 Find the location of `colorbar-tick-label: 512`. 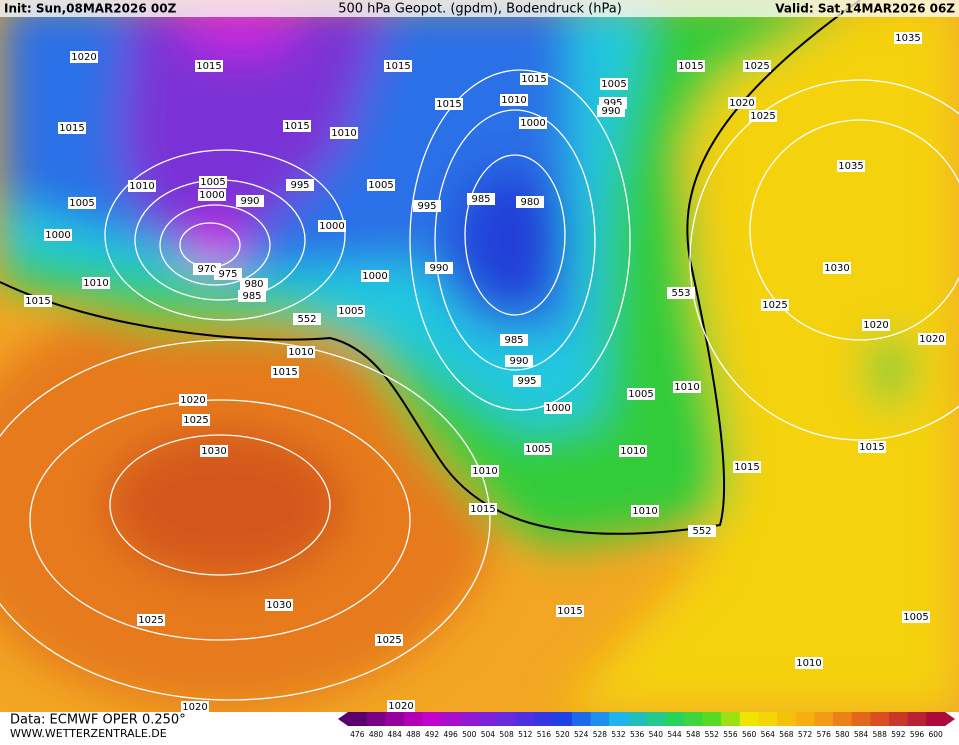

colorbar-tick-label: 512 is located at coordinates (525, 734).